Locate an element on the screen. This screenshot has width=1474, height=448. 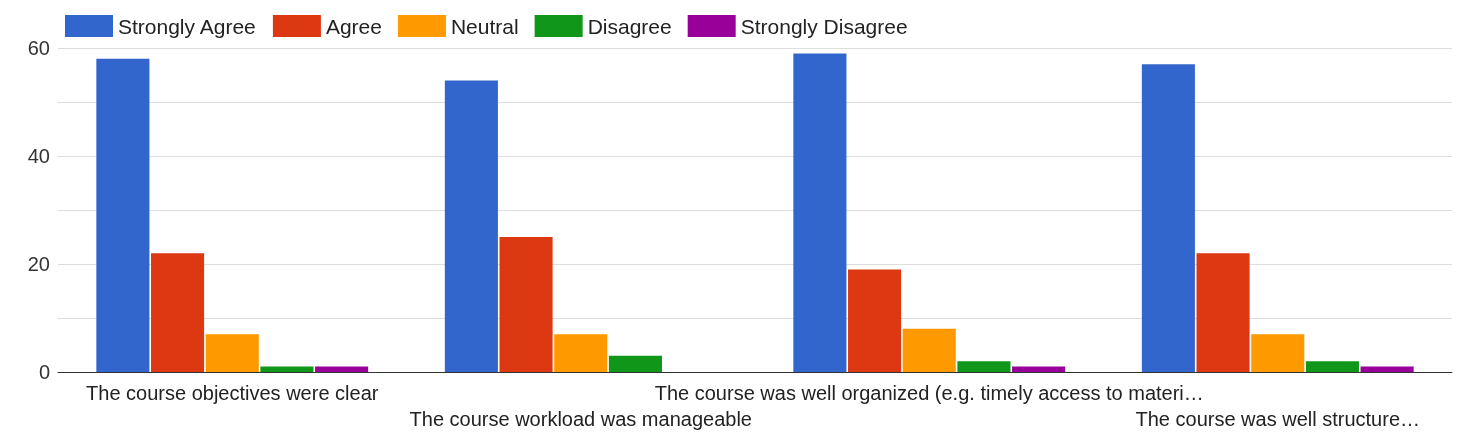
legend-label: Agree is located at coordinates (353, 26).